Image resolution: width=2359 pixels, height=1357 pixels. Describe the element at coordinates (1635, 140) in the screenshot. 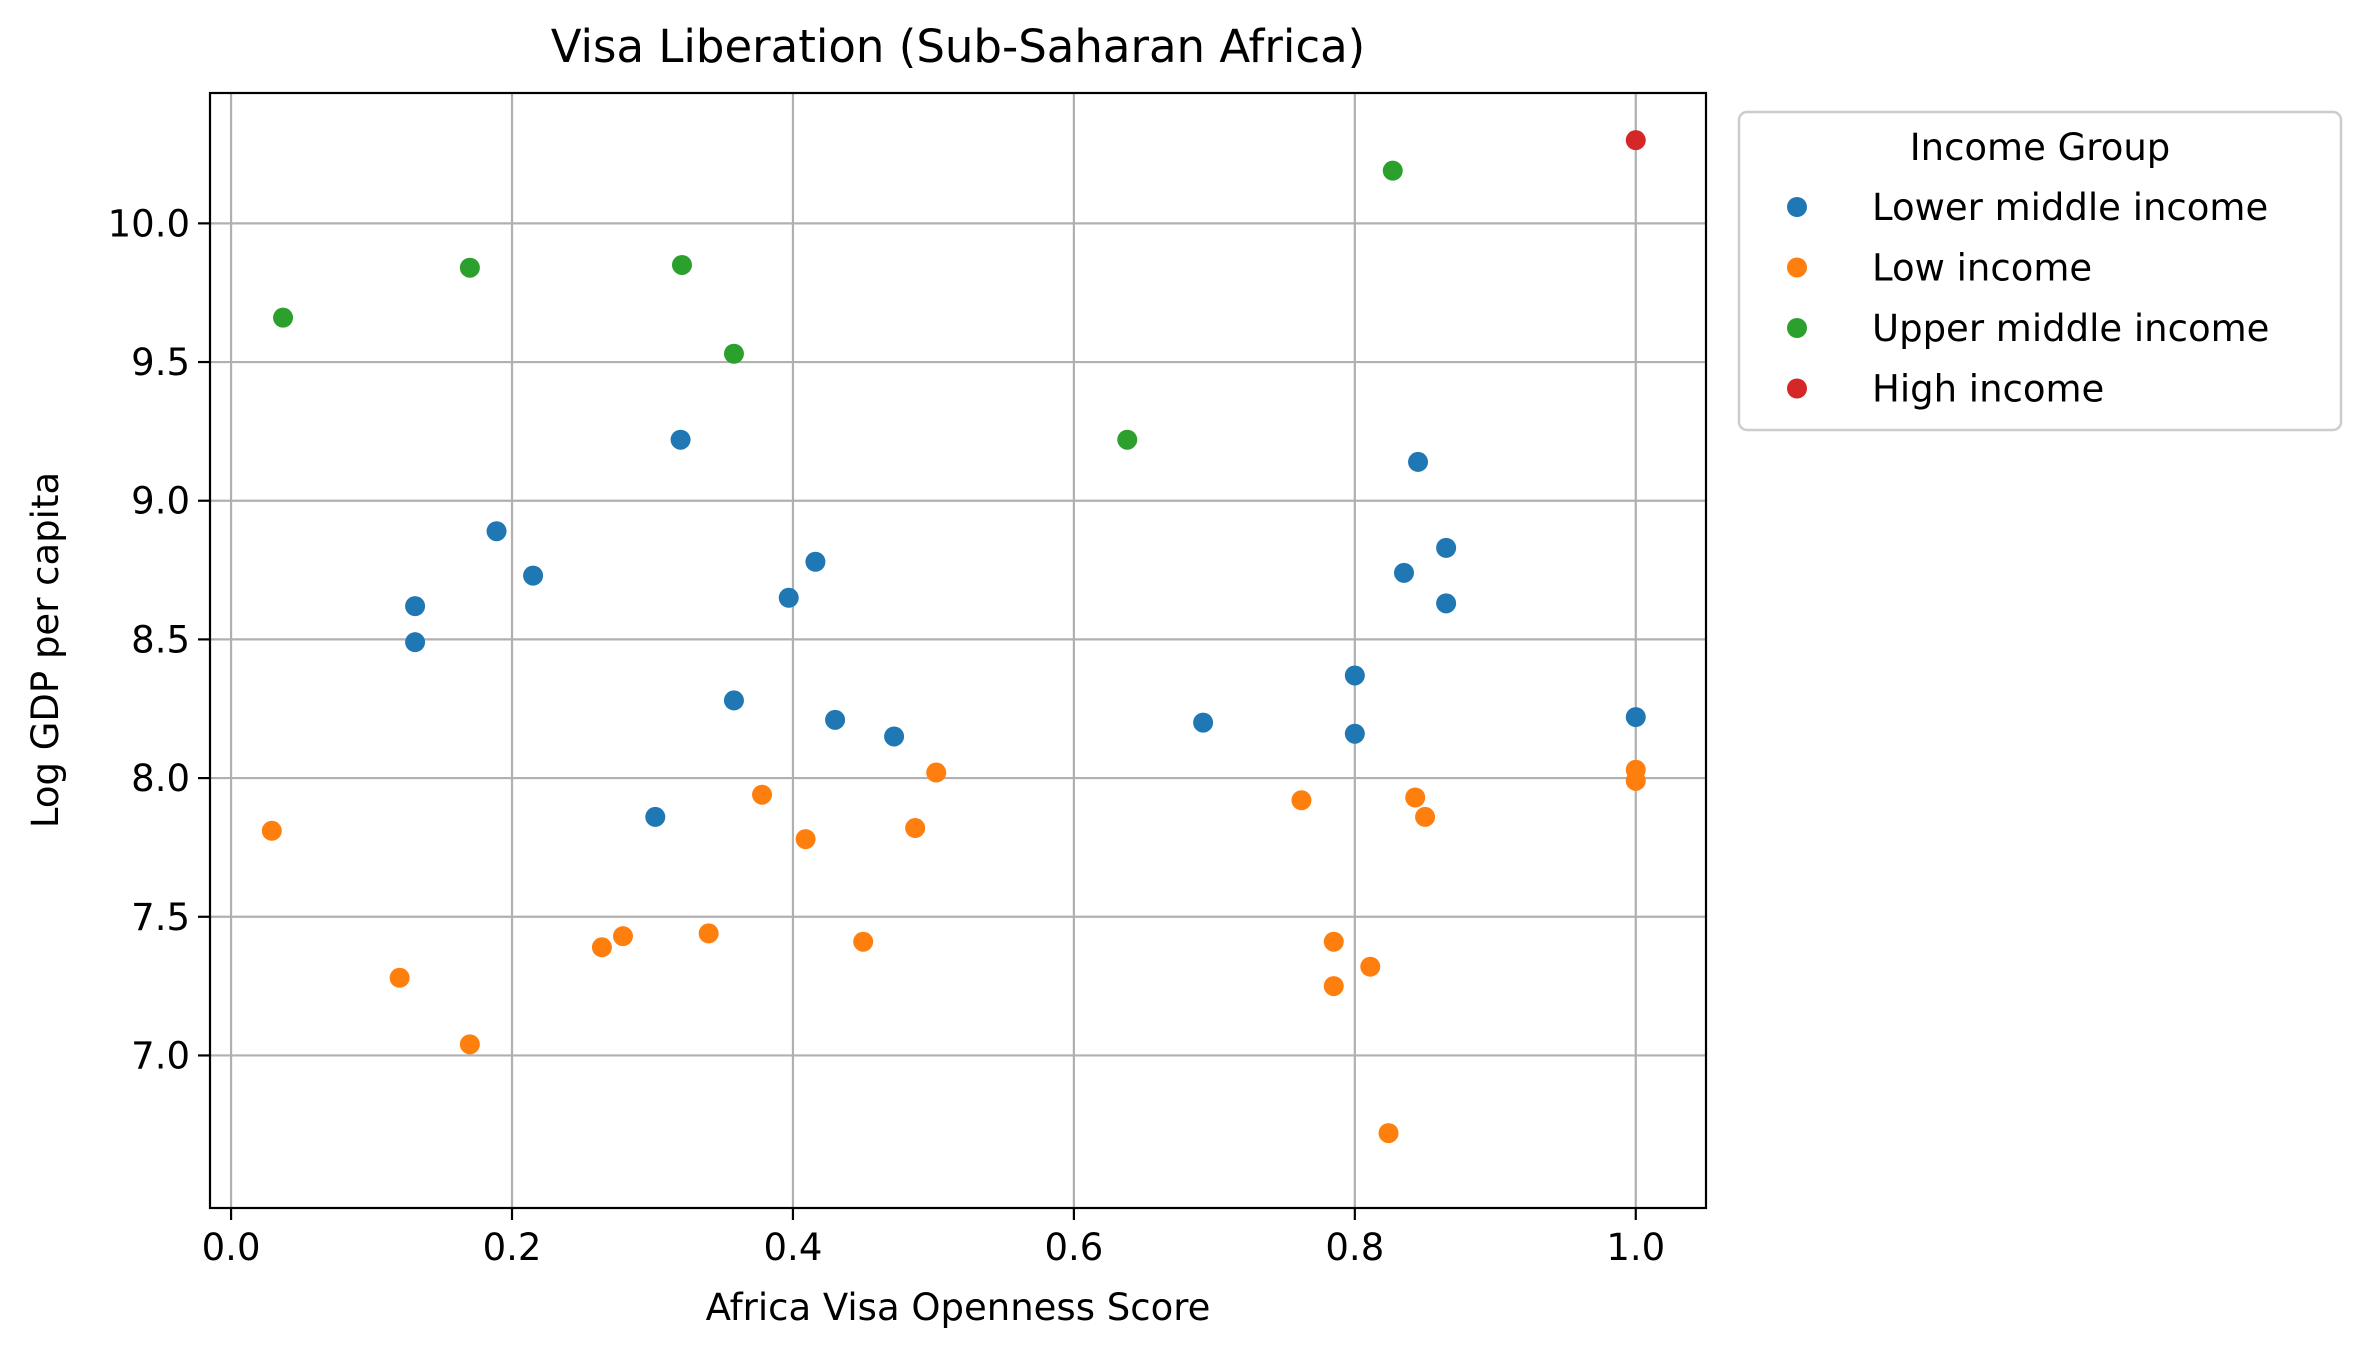

I see `data-point-high-income` at that location.